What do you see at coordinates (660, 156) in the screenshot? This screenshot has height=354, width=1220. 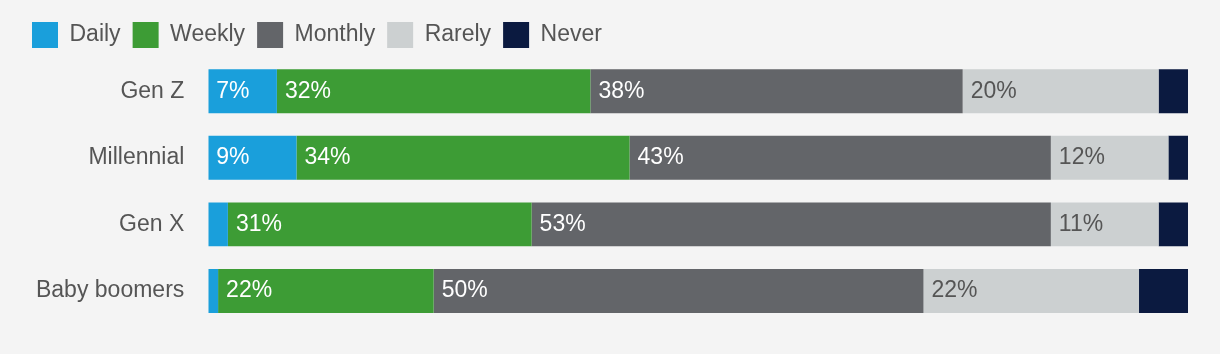 I see `data-label: 43%` at bounding box center [660, 156].